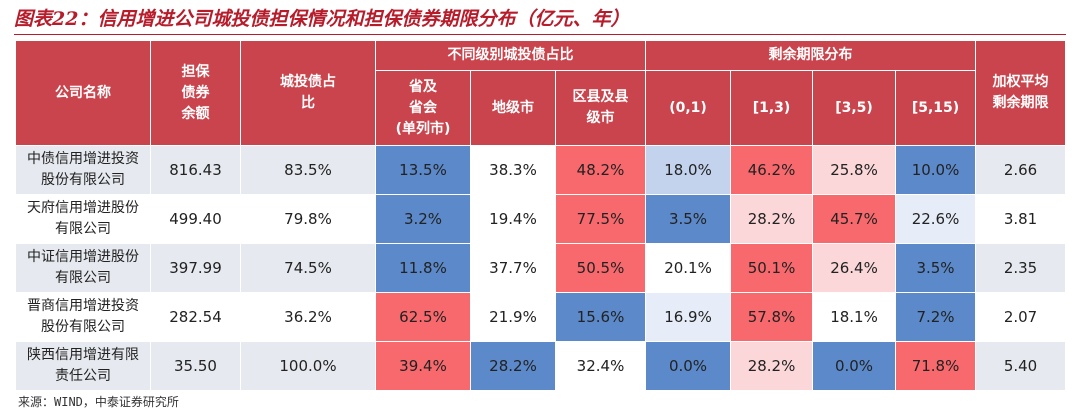 The width and height of the screenshot is (1080, 415). Describe the element at coordinates (936, 219) in the screenshot. I see `value-cell: 22.6%` at that location.